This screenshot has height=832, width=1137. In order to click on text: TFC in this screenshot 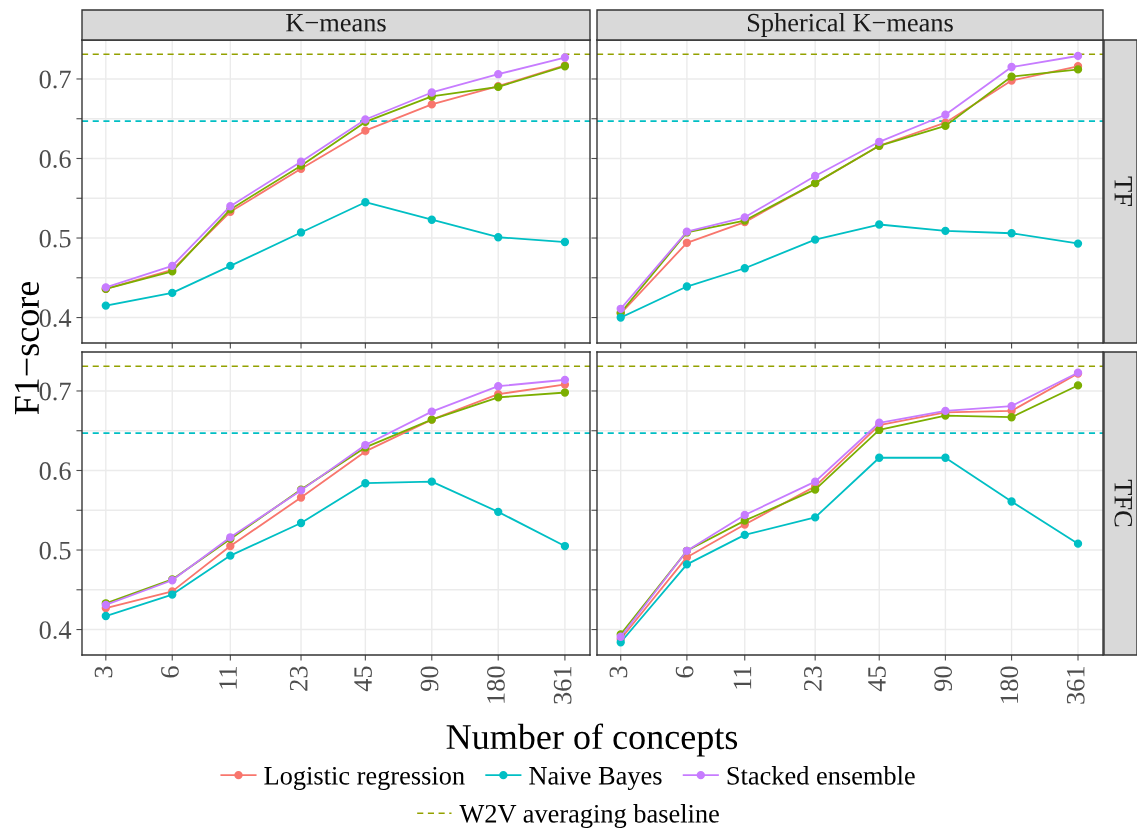, I will do `click(1123, 503)`.